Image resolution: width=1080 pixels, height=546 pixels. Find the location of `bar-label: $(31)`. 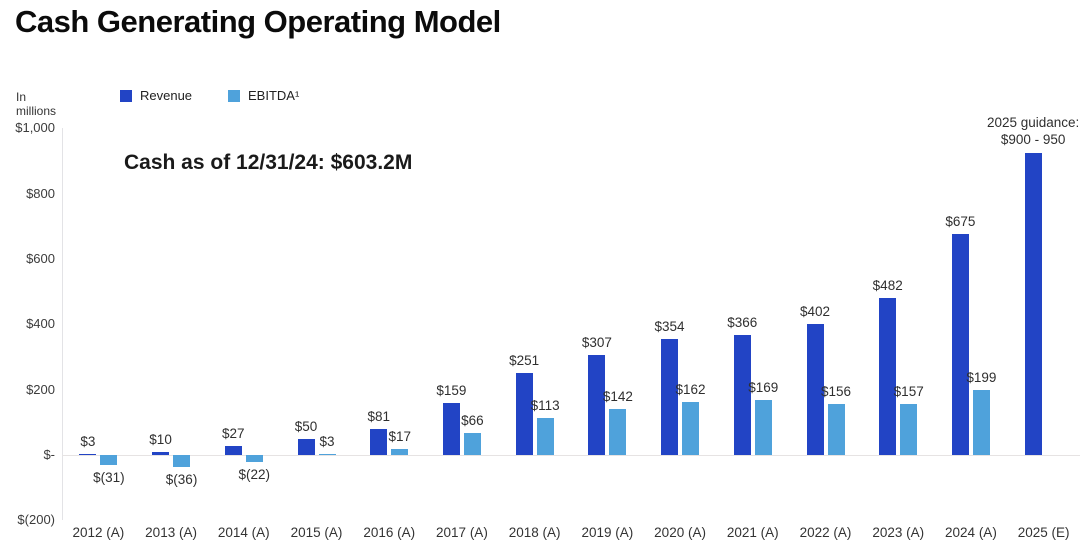

bar-label: $(31) is located at coordinates (109, 478).